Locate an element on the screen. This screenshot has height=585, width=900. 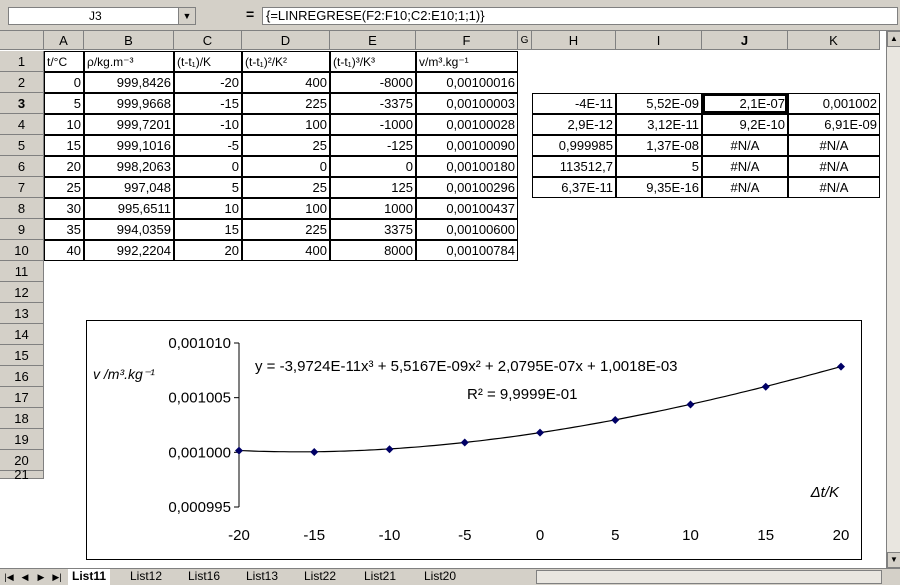
name-box: J3 ▼ is located at coordinates (102, 16).